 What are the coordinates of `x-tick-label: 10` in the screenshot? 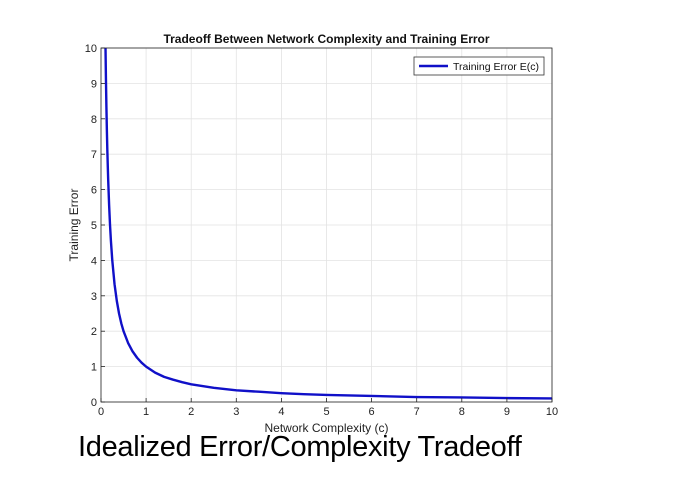 It's located at (552, 412).